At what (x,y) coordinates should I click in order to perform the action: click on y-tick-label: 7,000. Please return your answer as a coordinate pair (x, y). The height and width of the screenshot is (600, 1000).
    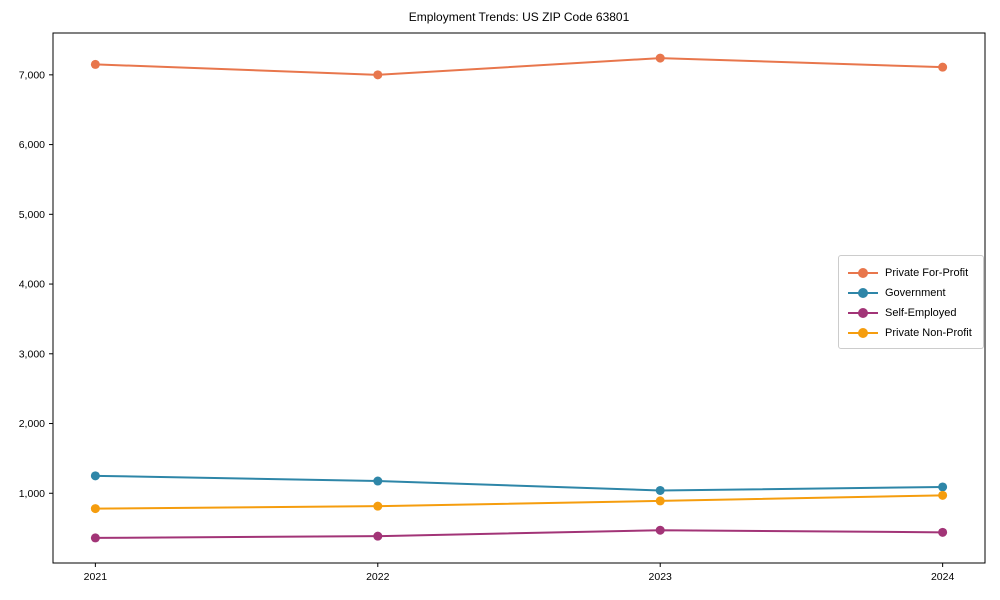
    Looking at the image, I should click on (32, 75).